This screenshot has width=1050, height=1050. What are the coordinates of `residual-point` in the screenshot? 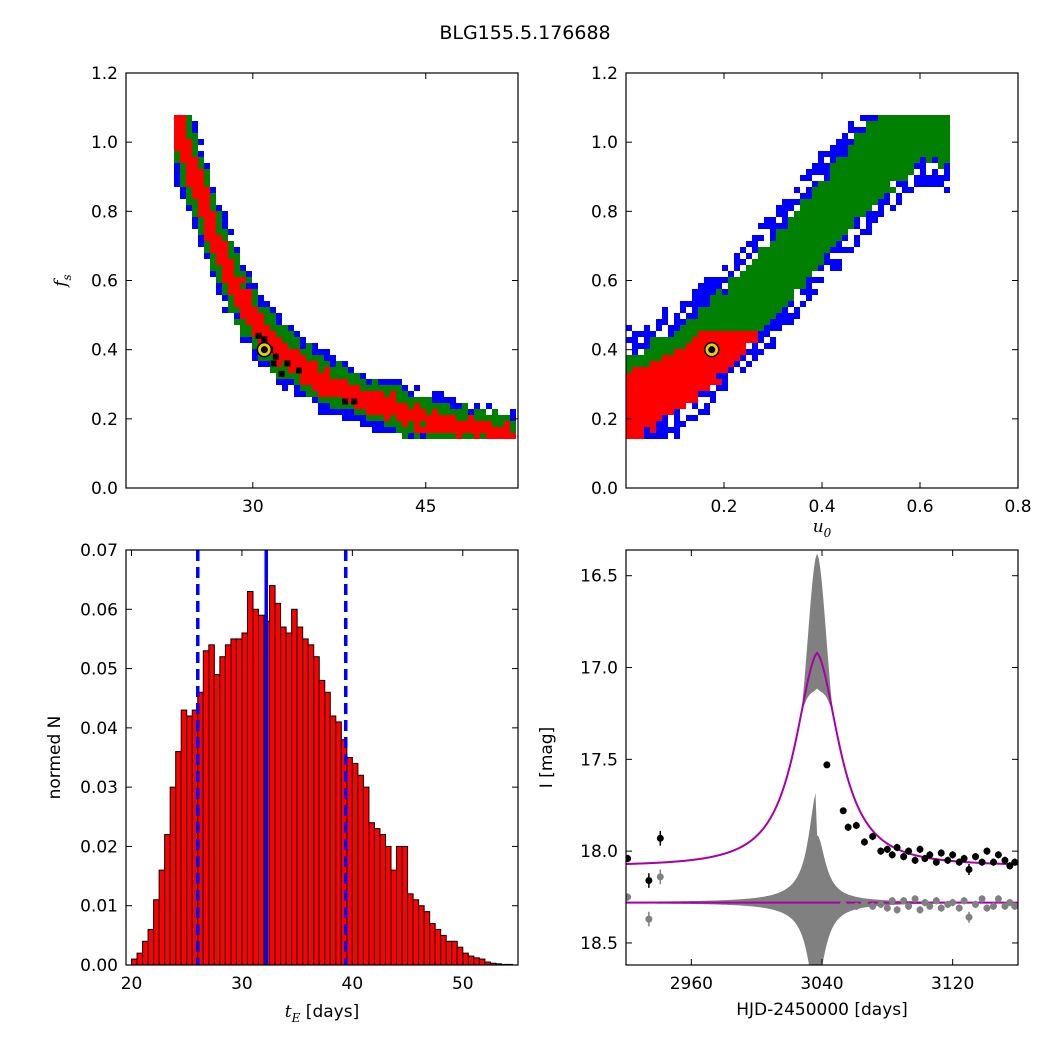 It's located at (892, 901).